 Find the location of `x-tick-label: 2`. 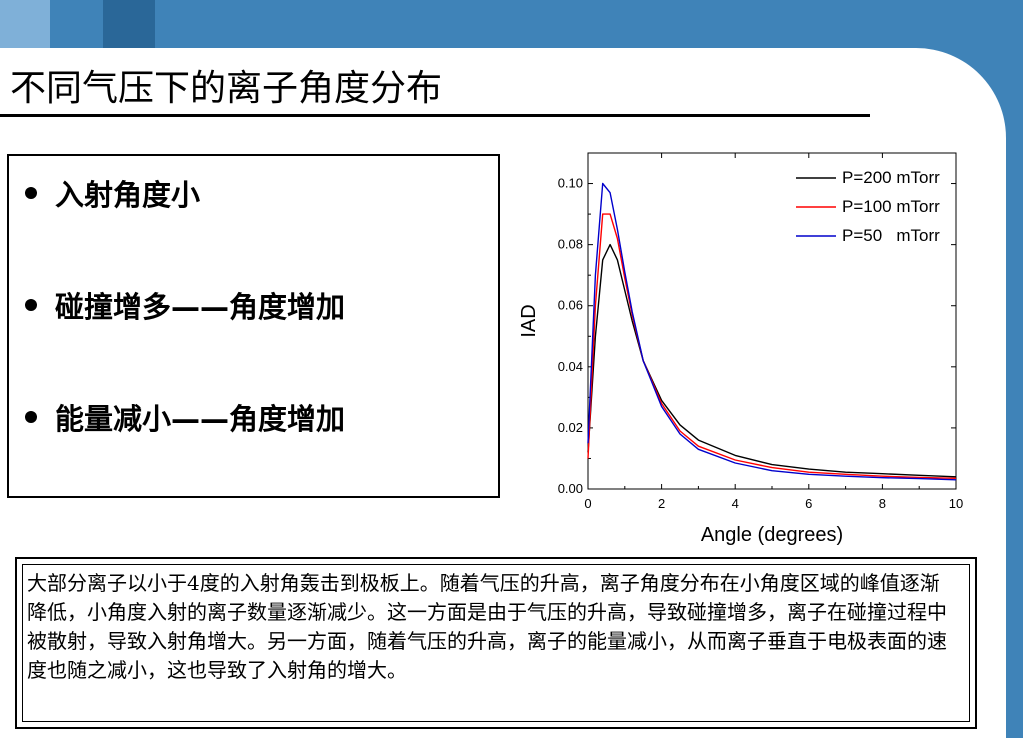

x-tick-label: 2 is located at coordinates (661, 503).